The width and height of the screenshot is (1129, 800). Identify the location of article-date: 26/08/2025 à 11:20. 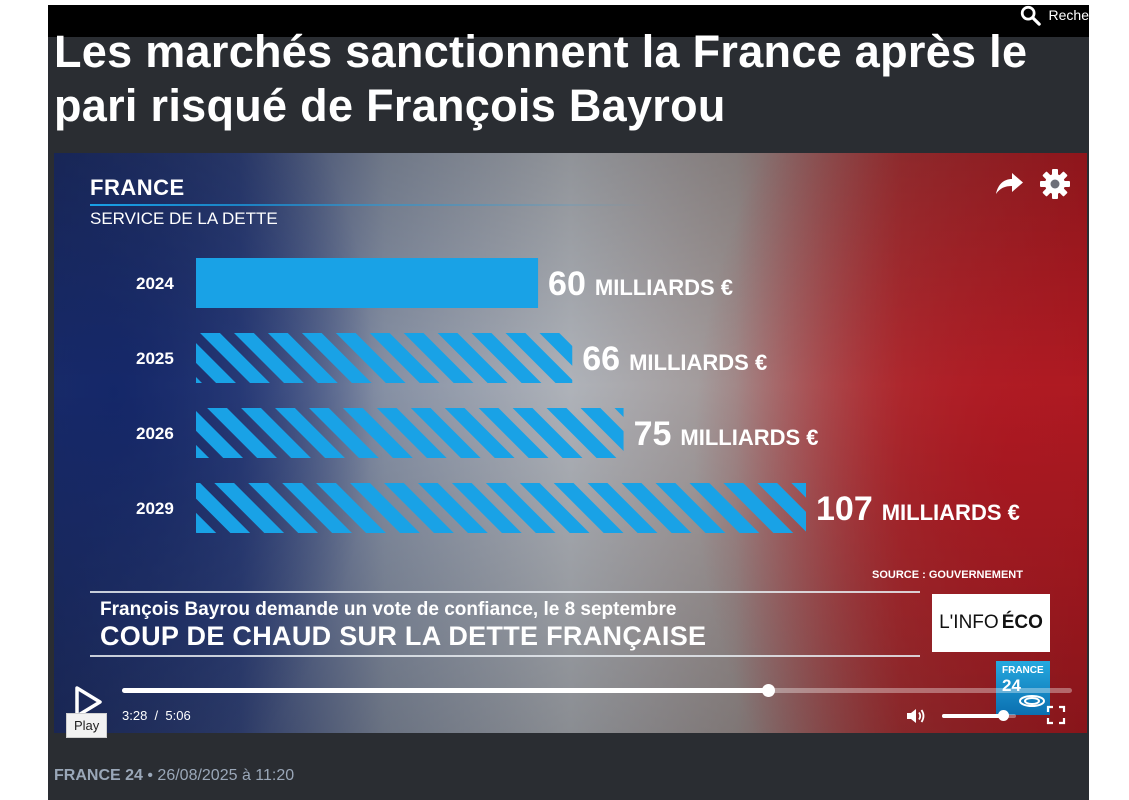
(226, 775).